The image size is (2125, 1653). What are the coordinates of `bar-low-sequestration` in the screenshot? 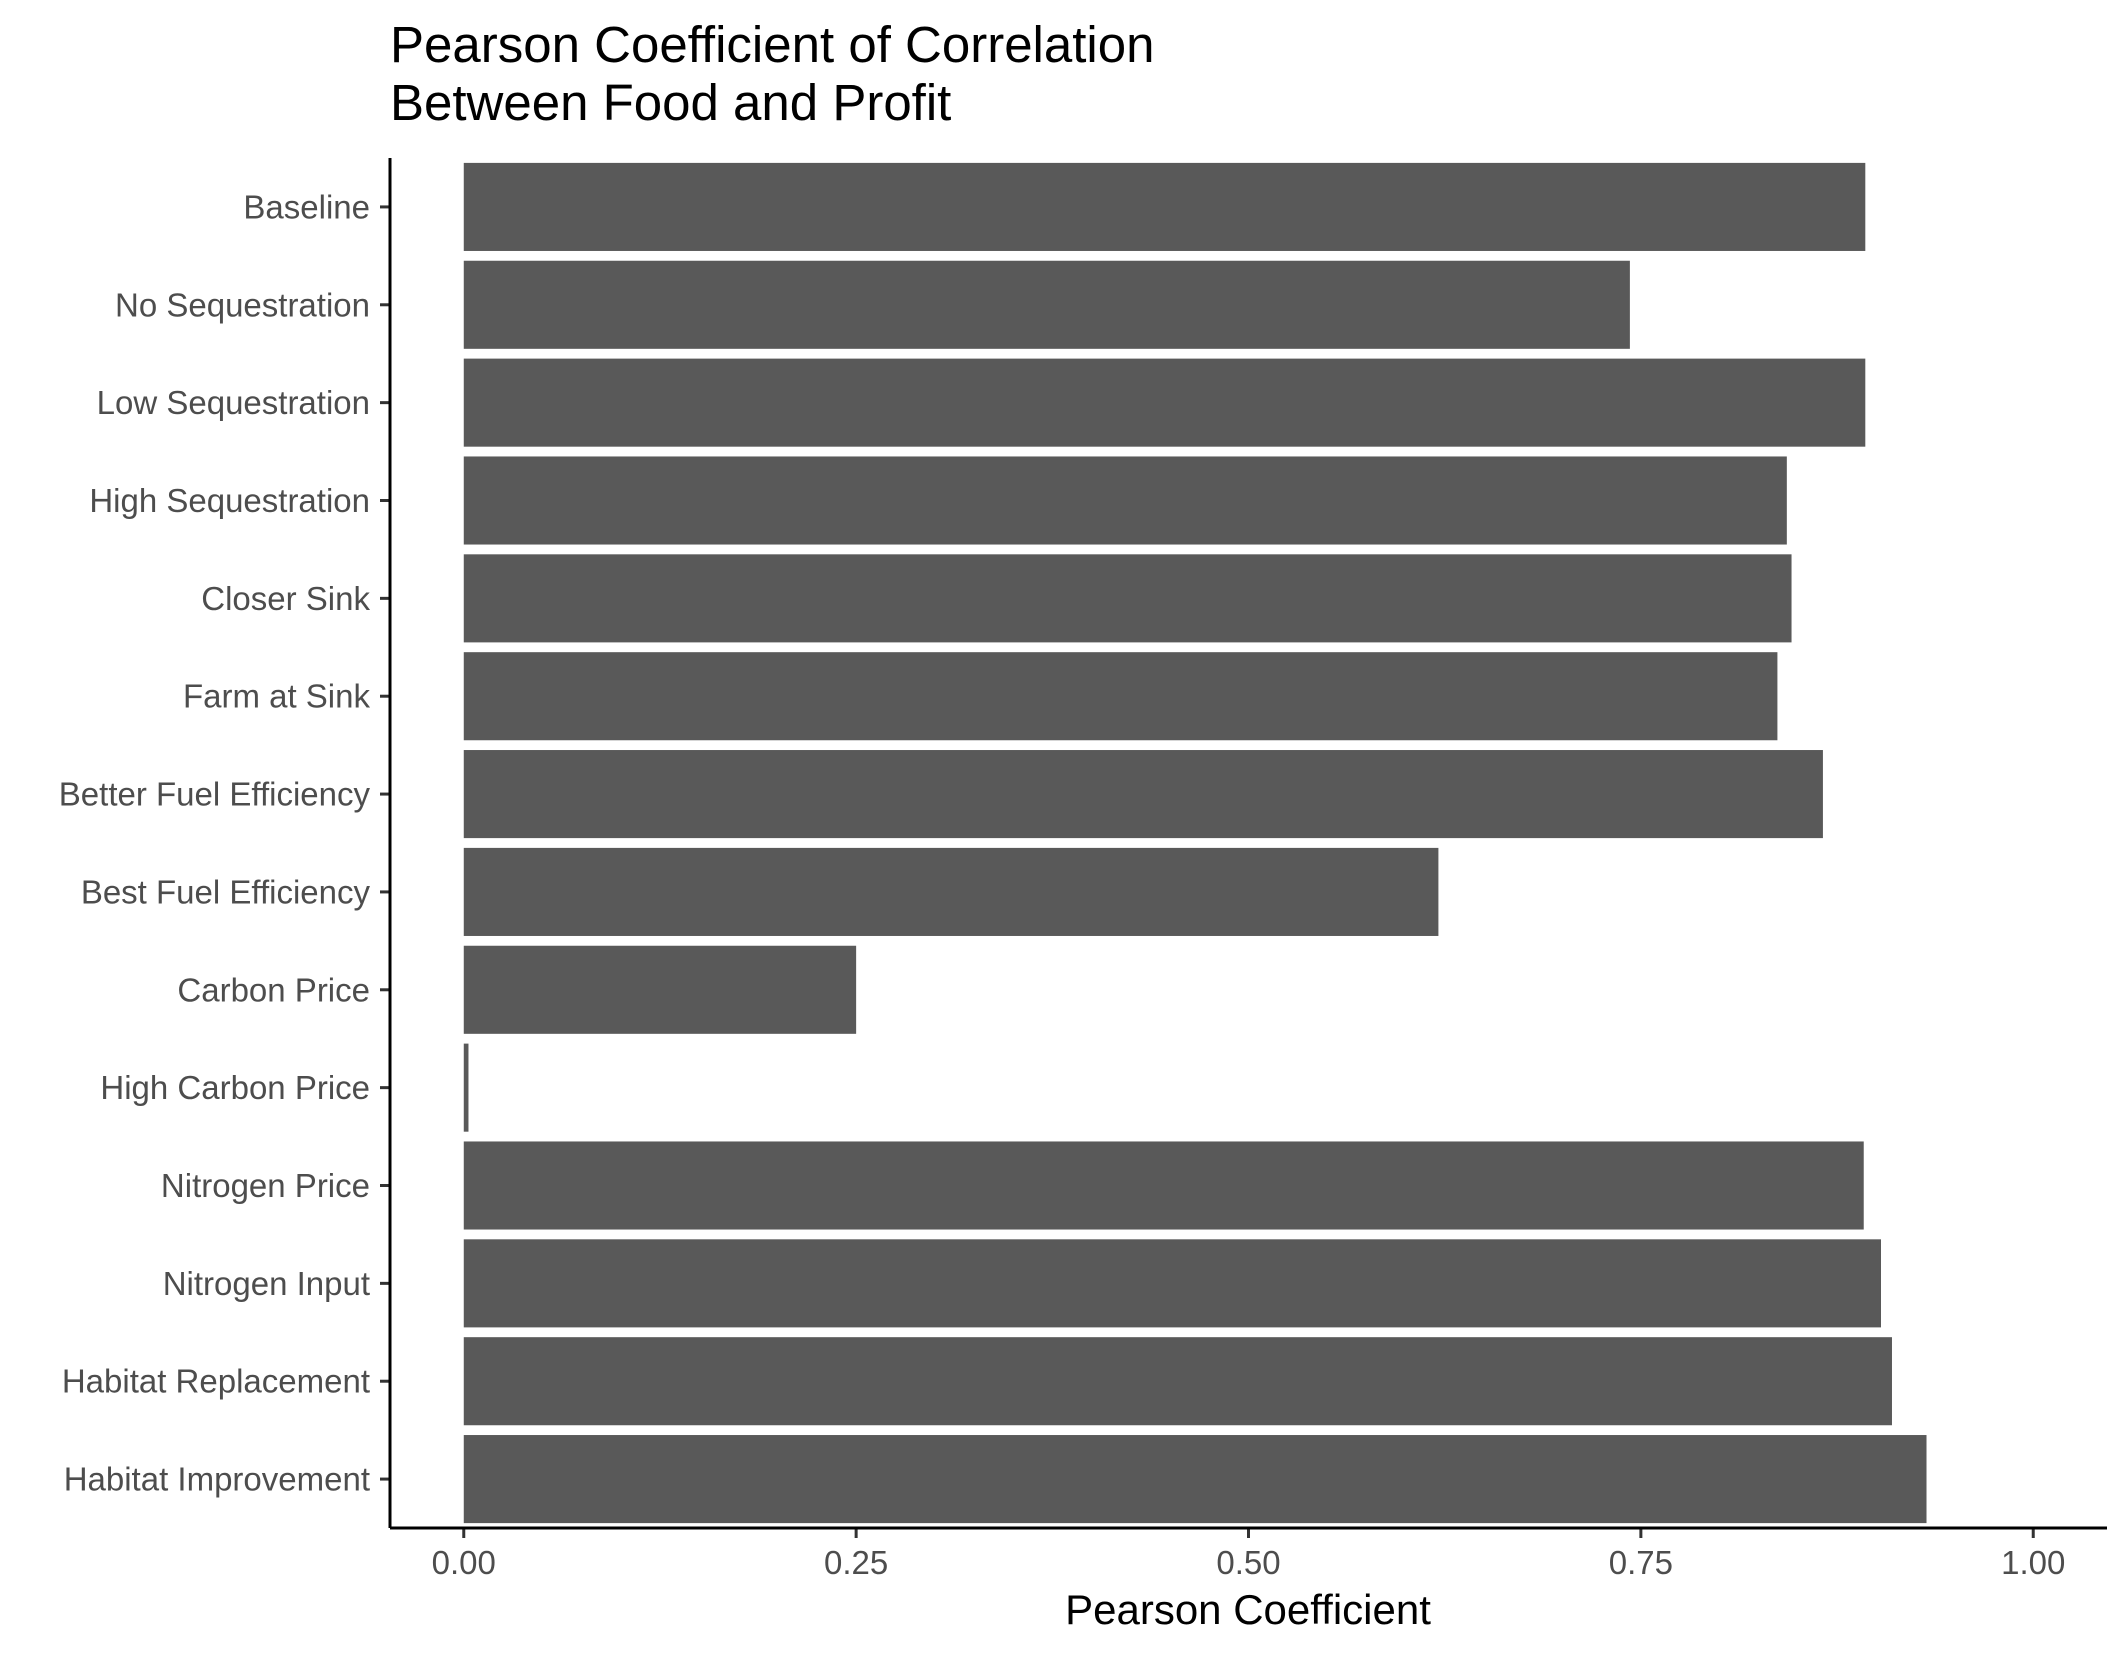 It's located at (1164, 402).